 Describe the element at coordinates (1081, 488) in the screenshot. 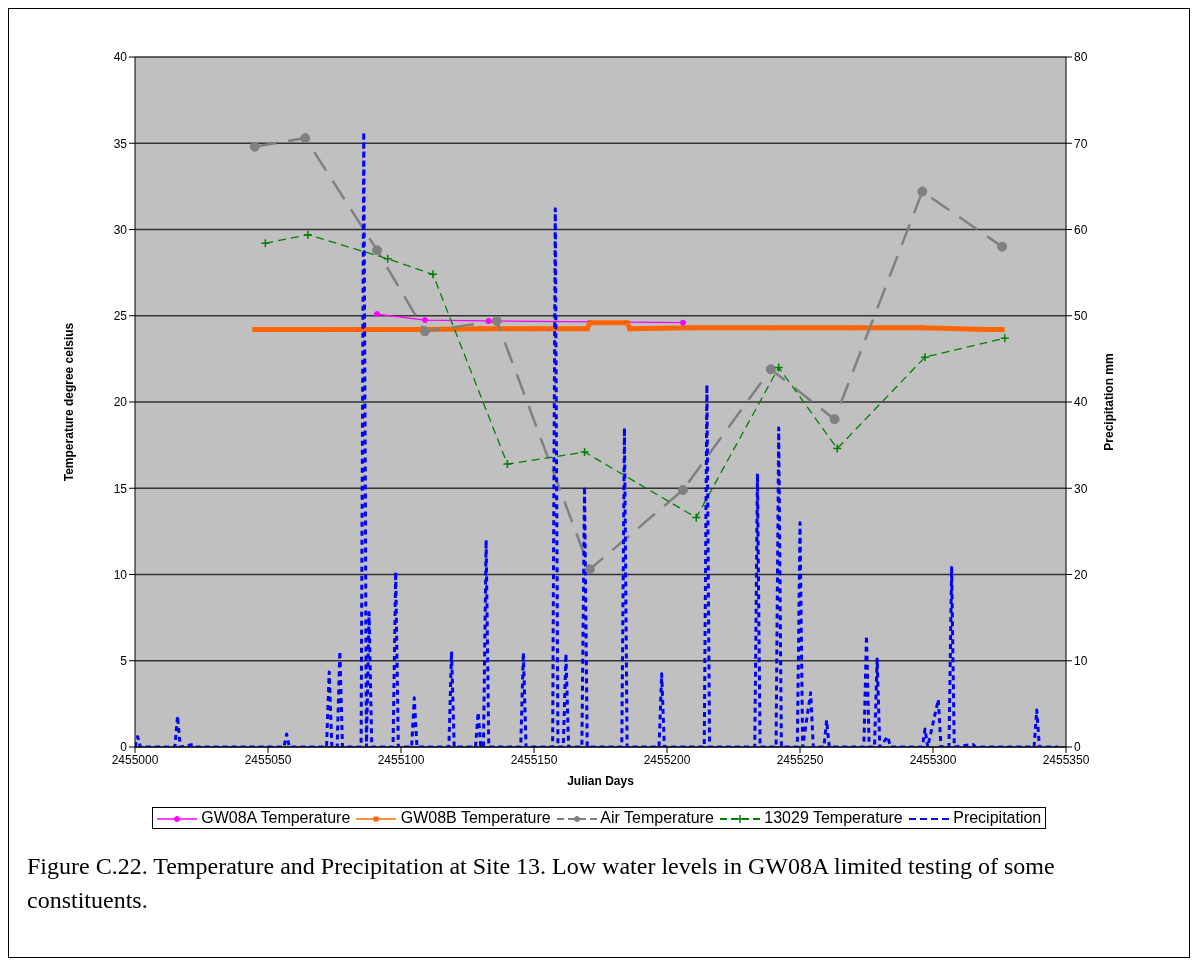

I see `y2-tick-label: 30` at that location.